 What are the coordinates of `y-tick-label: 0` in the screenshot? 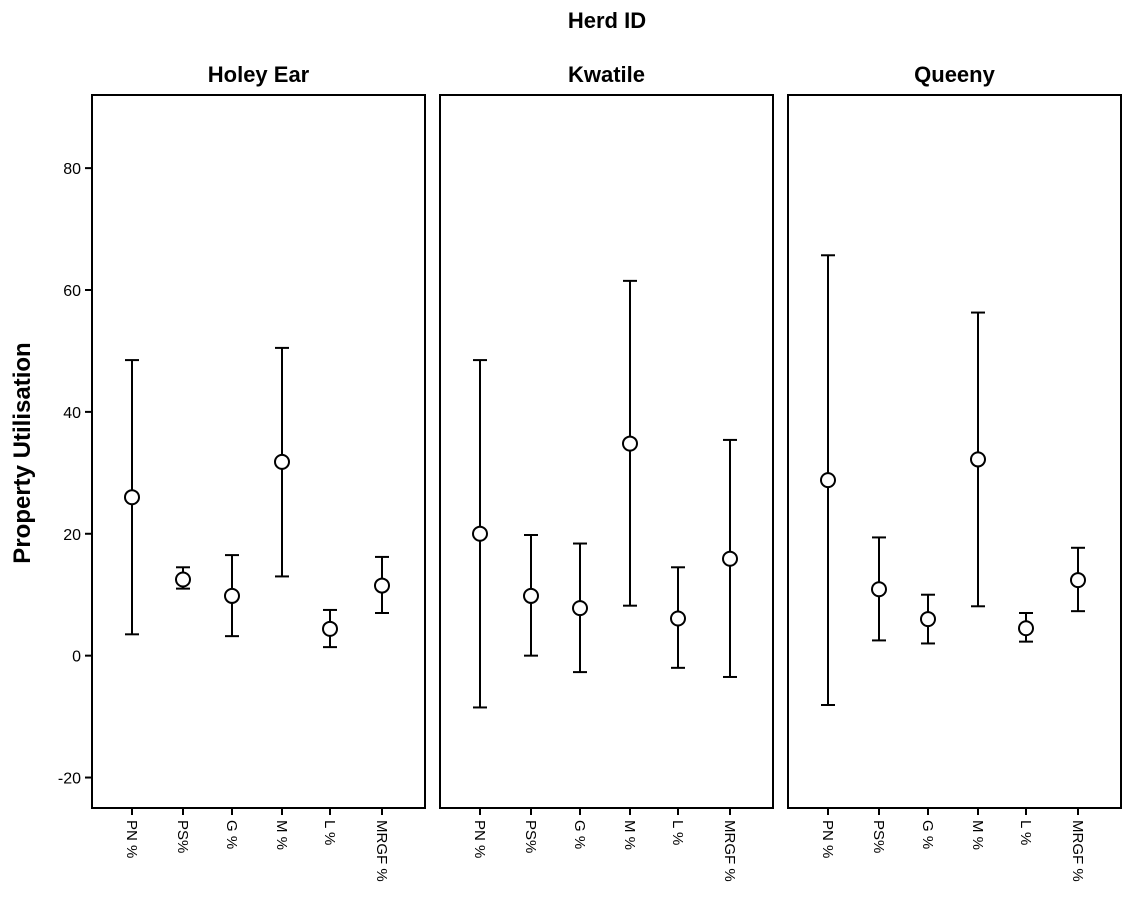 It's located at (76, 657).